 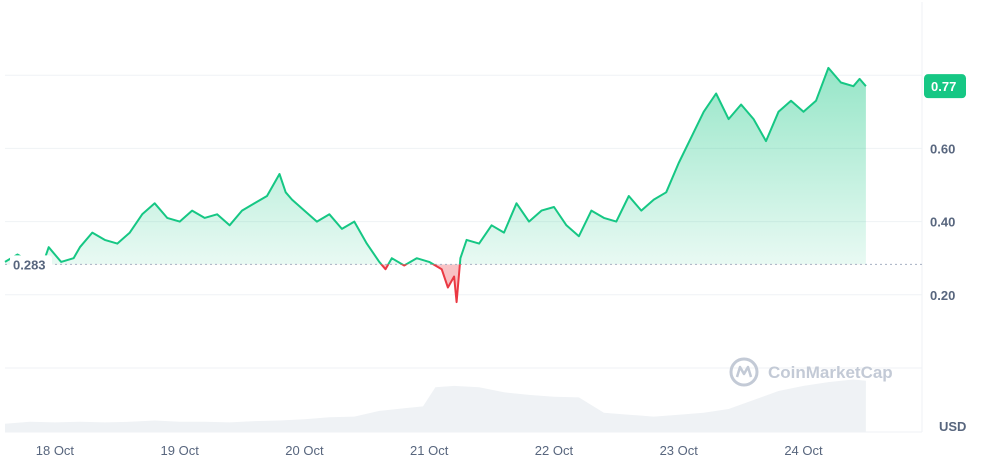 I want to click on current-price-badge, so click(x=945, y=86).